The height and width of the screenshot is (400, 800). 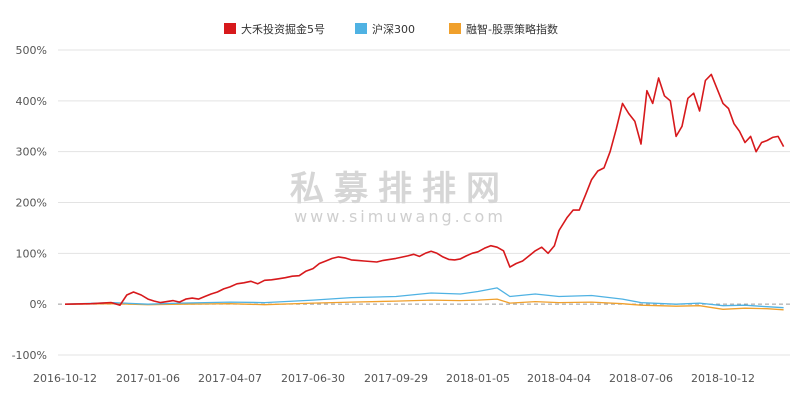 I want to click on x-tick-label: 2017-01-06, so click(x=148, y=378).